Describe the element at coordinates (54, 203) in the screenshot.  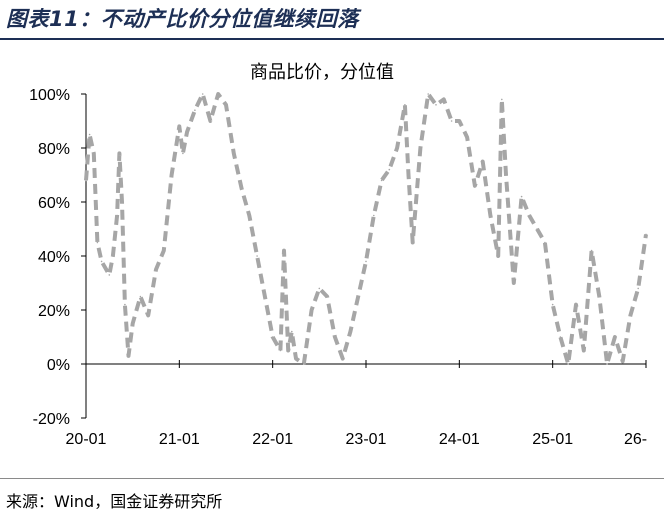
I see `y-tick-label: 60%` at that location.